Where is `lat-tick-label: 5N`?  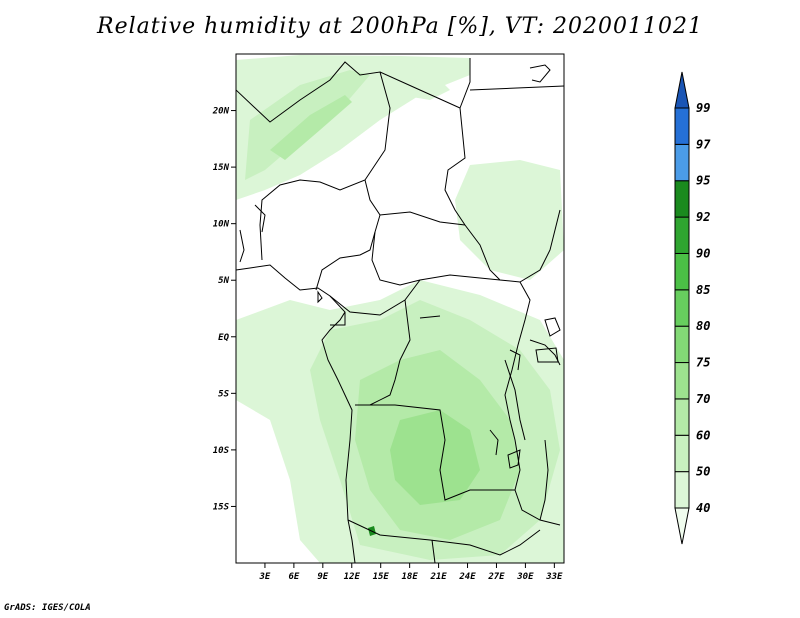 lat-tick-label: 5N is located at coordinates (223, 281).